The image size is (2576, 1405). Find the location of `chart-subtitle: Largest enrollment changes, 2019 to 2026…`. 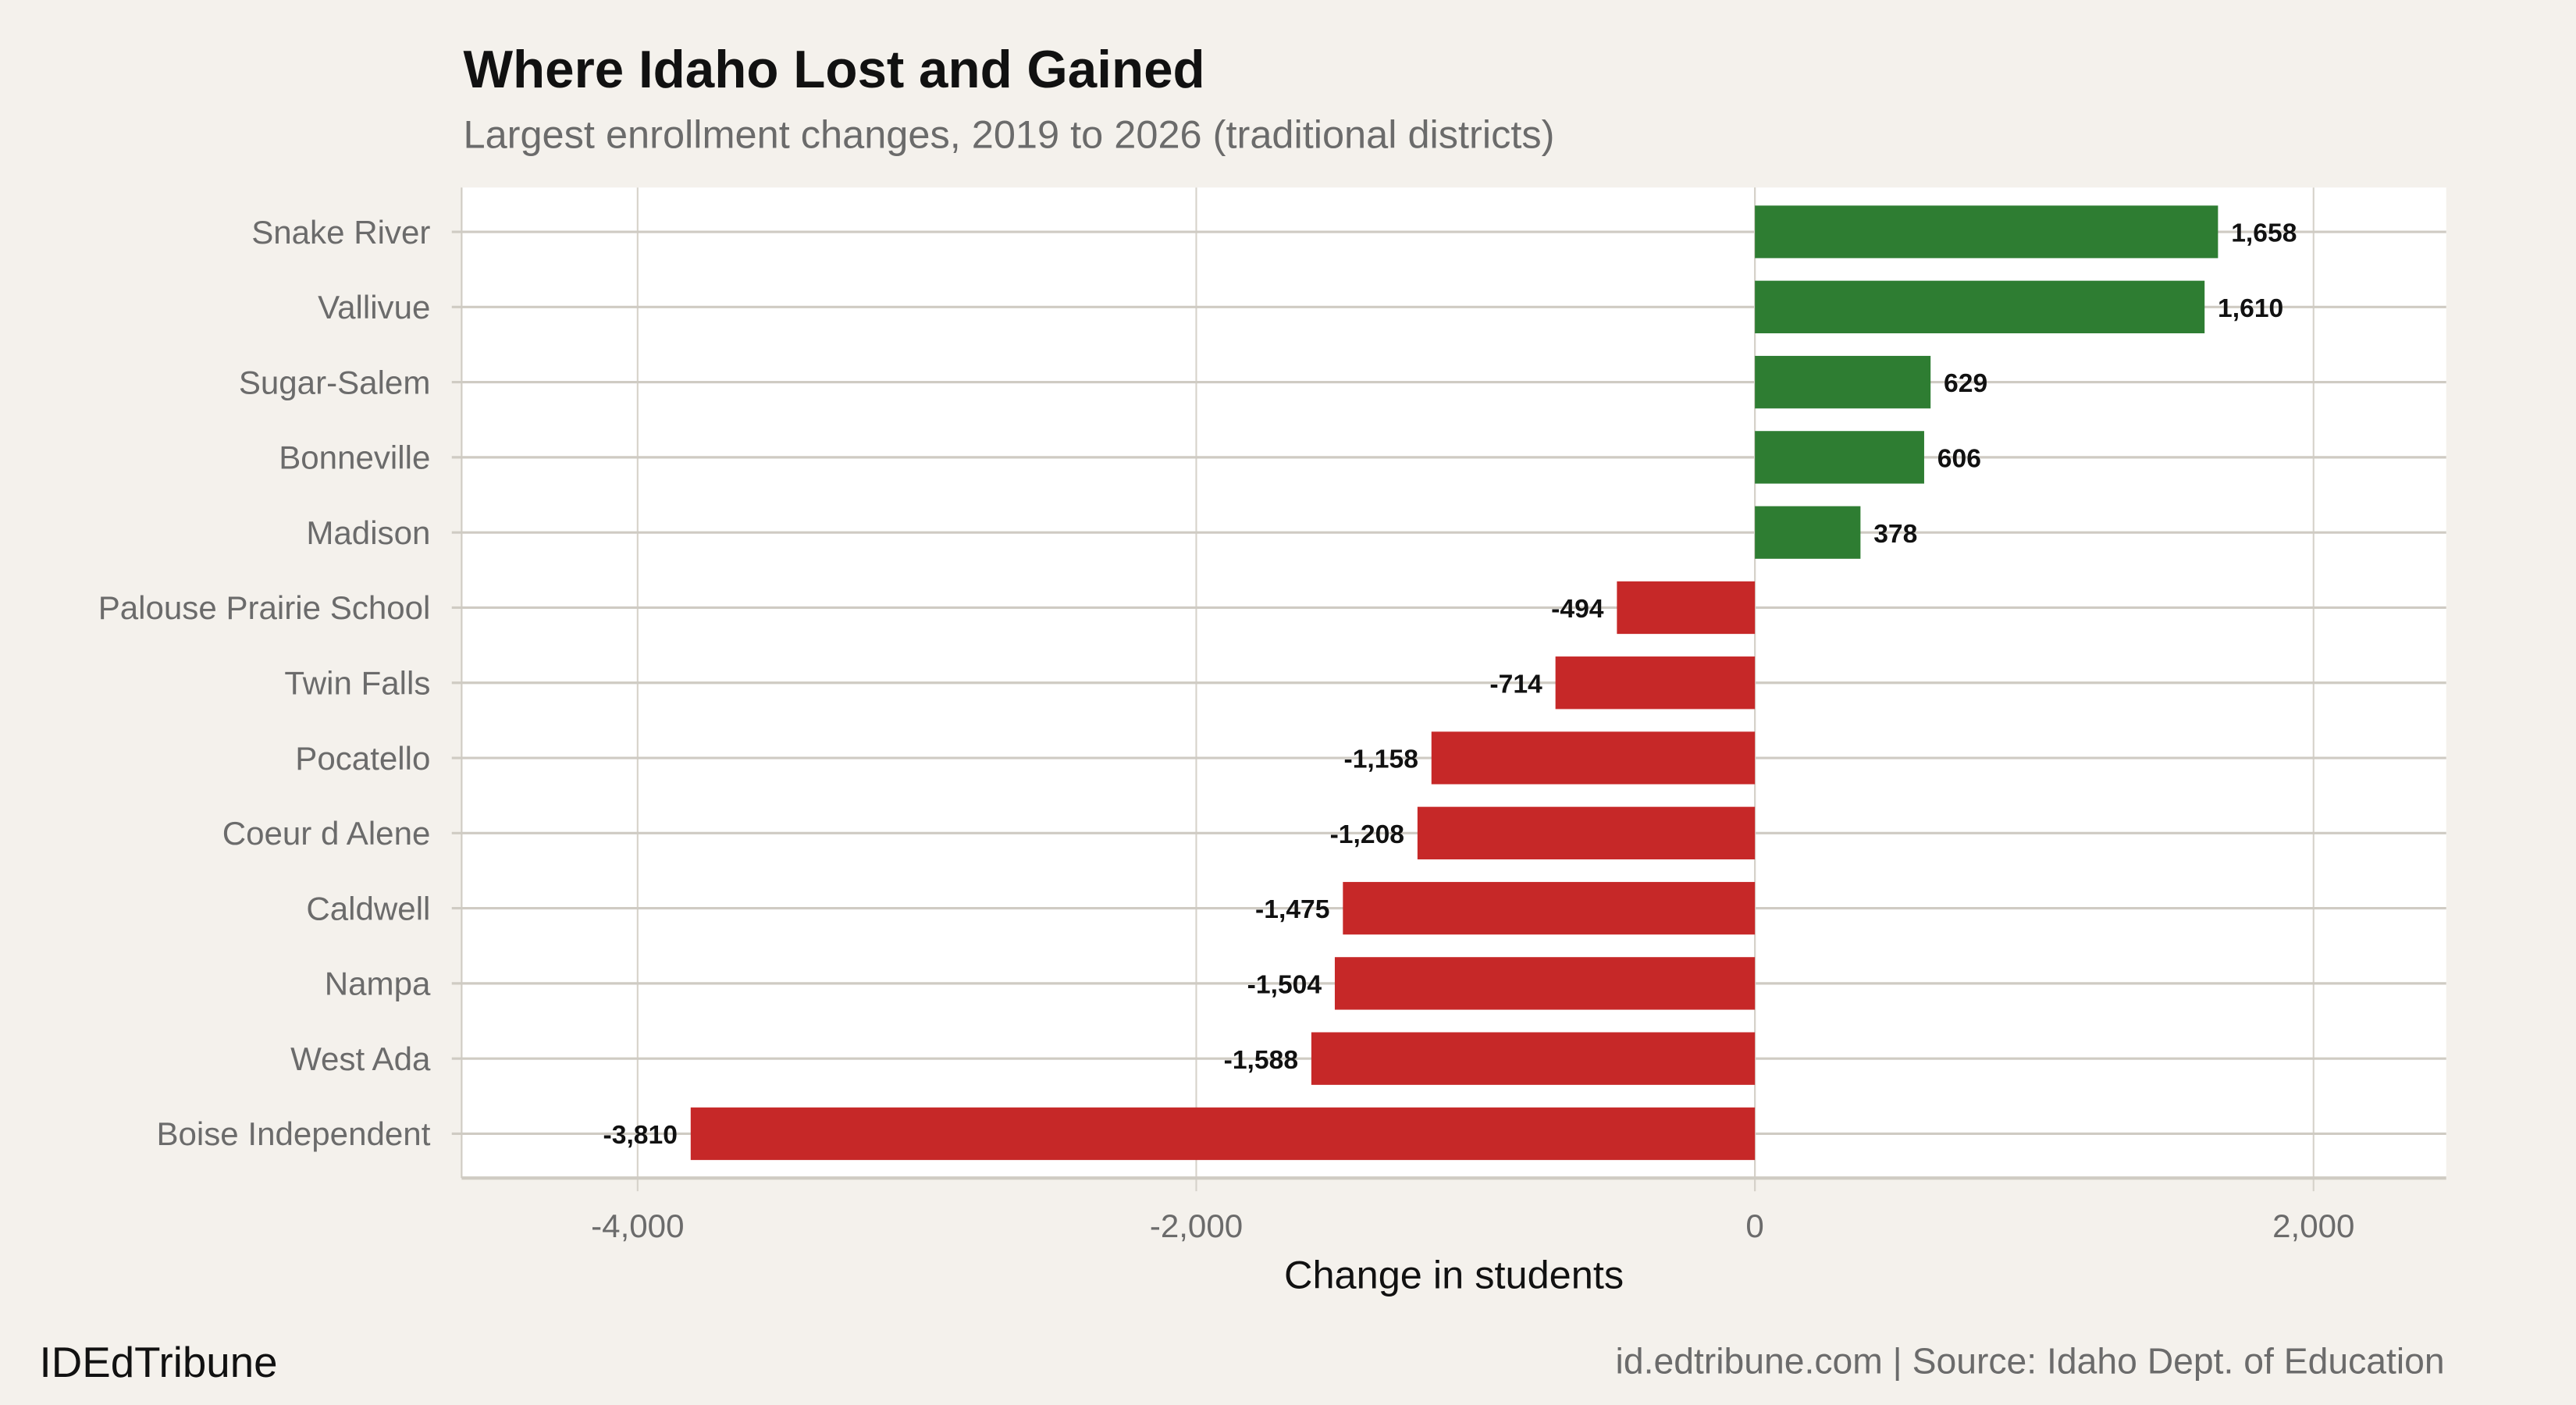

chart-subtitle: Largest enrollment changes, 2019 to 2026… is located at coordinates (1009, 135).